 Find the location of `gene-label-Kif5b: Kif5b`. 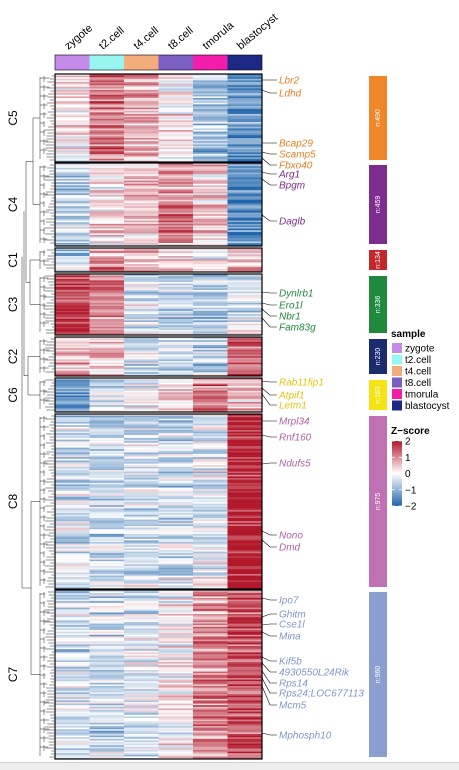

gene-label-Kif5b: Kif5b is located at coordinates (290, 662).